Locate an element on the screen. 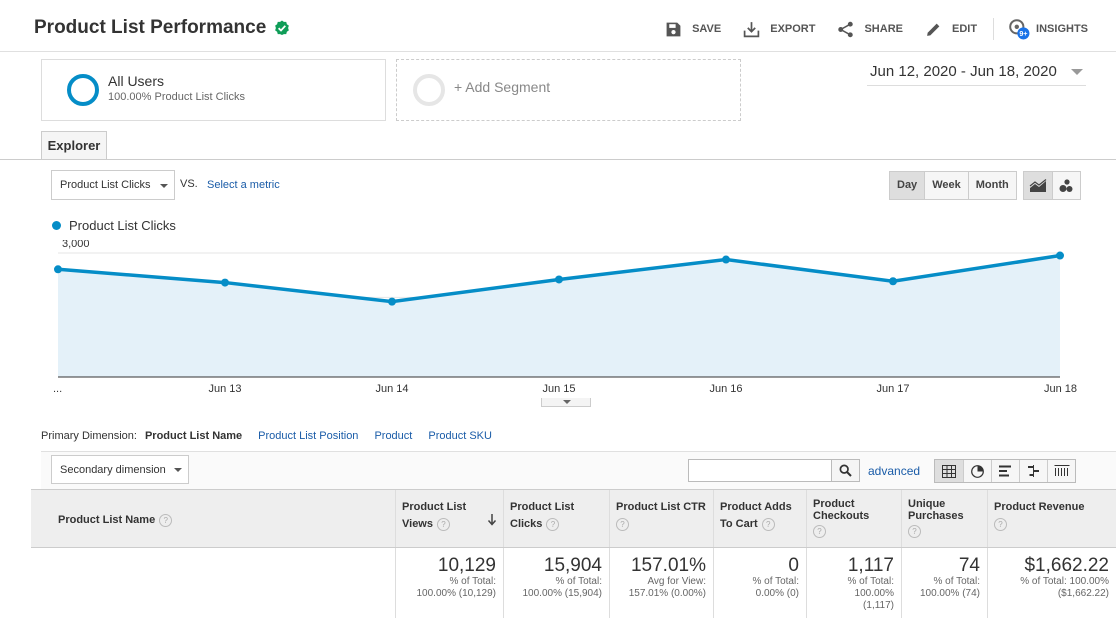  export-button: EXPORT is located at coordinates (779, 29).